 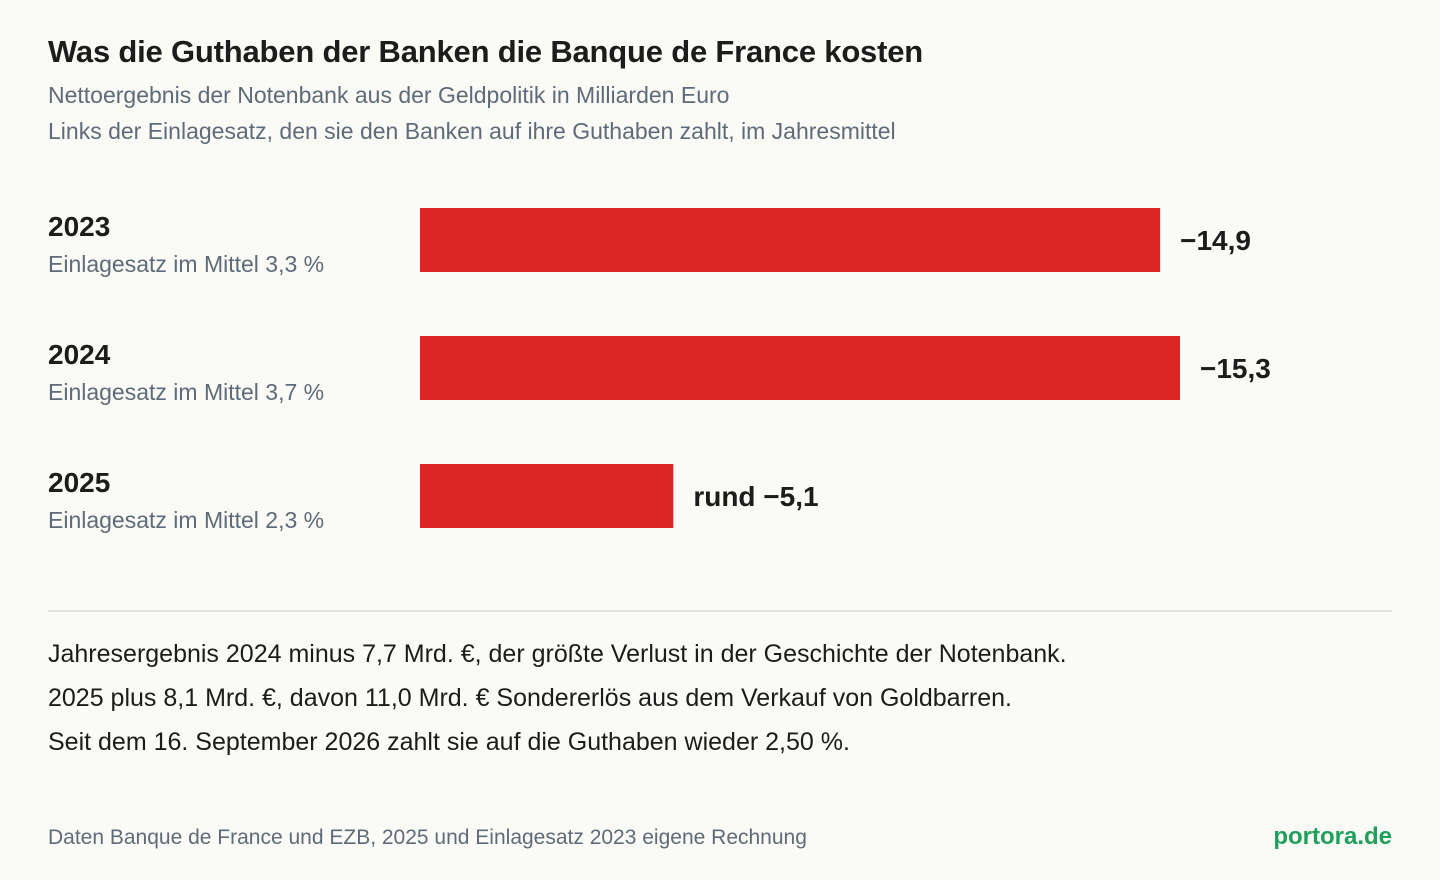 What do you see at coordinates (186, 520) in the screenshot?
I see `category-sublabel: Einlagesatz im Mittel 2,3 %` at bounding box center [186, 520].